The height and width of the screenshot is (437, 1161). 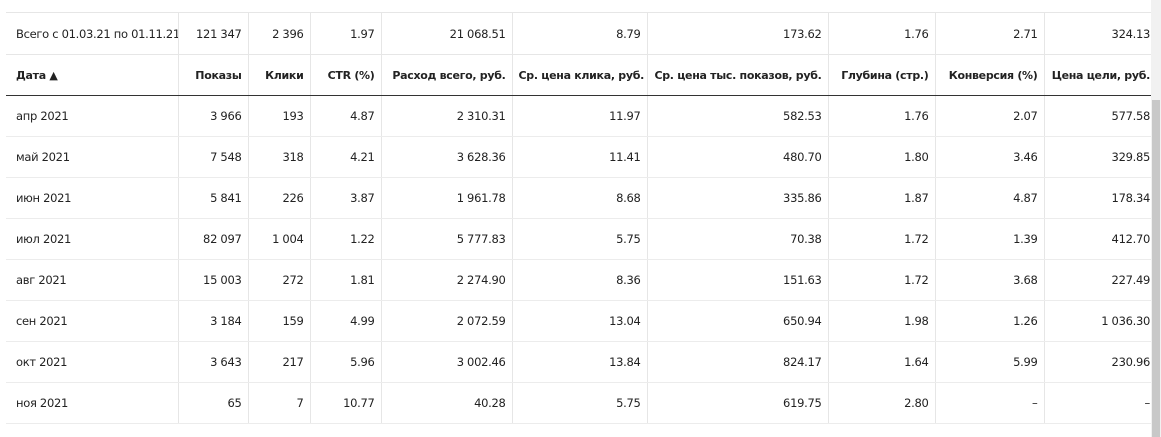 What do you see at coordinates (446, 321) in the screenshot?
I see `cell: 2 072.59` at bounding box center [446, 321].